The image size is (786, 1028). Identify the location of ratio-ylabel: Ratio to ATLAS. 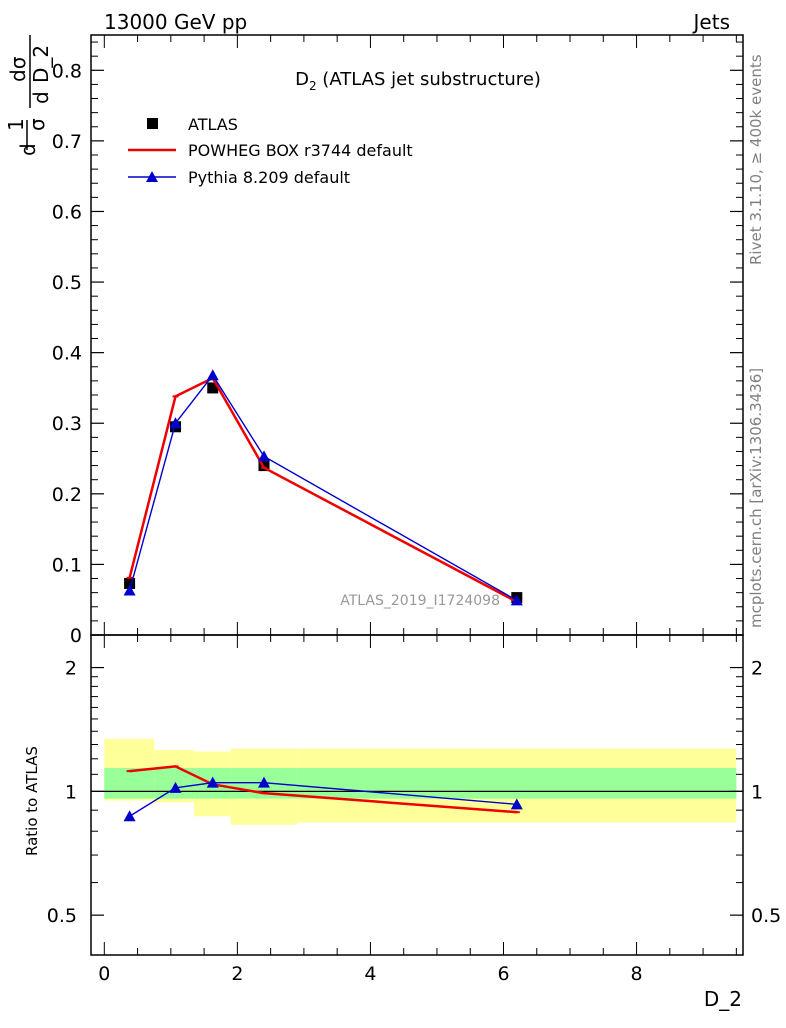
(32, 801).